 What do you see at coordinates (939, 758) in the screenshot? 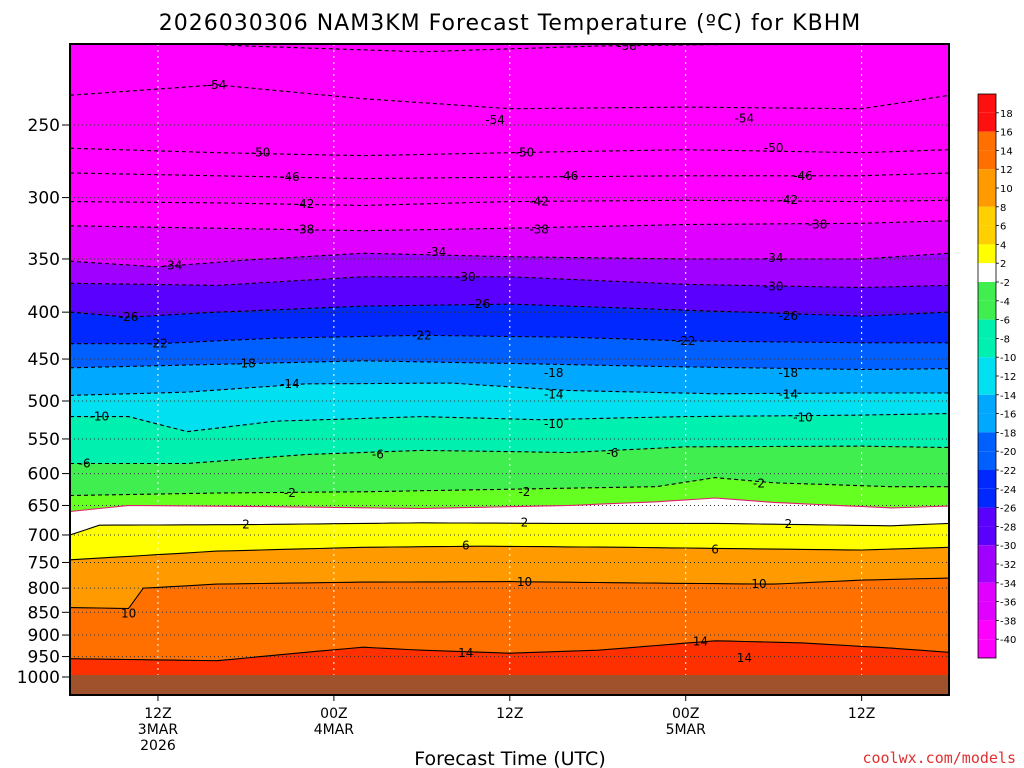
I see `credit-text: coolwx.com/models` at bounding box center [939, 758].